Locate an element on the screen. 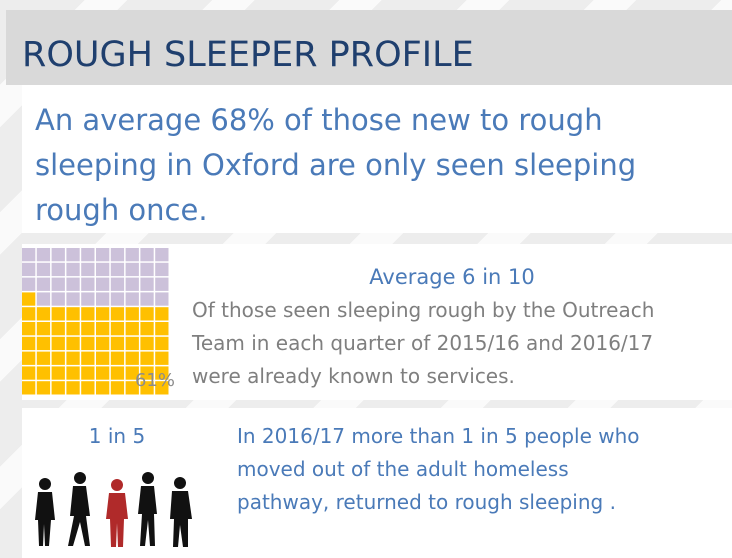 The height and width of the screenshot is (558, 732). intro-line: rough once. is located at coordinates (121, 210).